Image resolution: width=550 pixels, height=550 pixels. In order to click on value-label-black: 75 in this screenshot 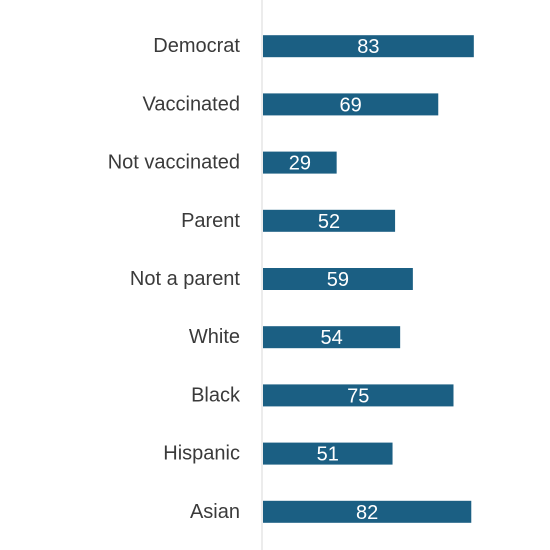, I will do `click(358, 396)`.